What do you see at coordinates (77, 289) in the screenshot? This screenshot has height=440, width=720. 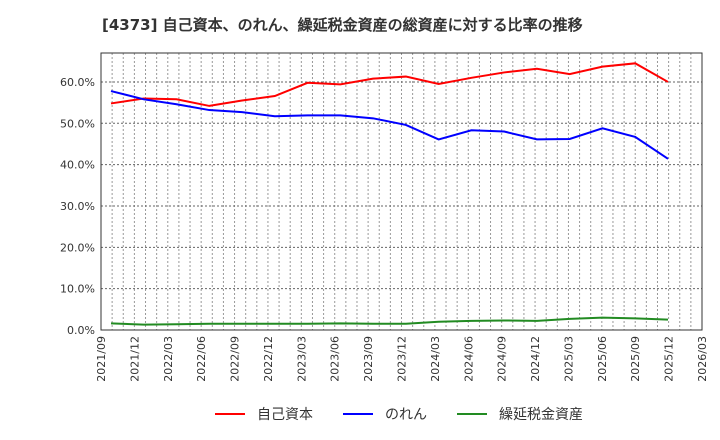 I see `y-tick-label: 10.0%` at bounding box center [77, 289].